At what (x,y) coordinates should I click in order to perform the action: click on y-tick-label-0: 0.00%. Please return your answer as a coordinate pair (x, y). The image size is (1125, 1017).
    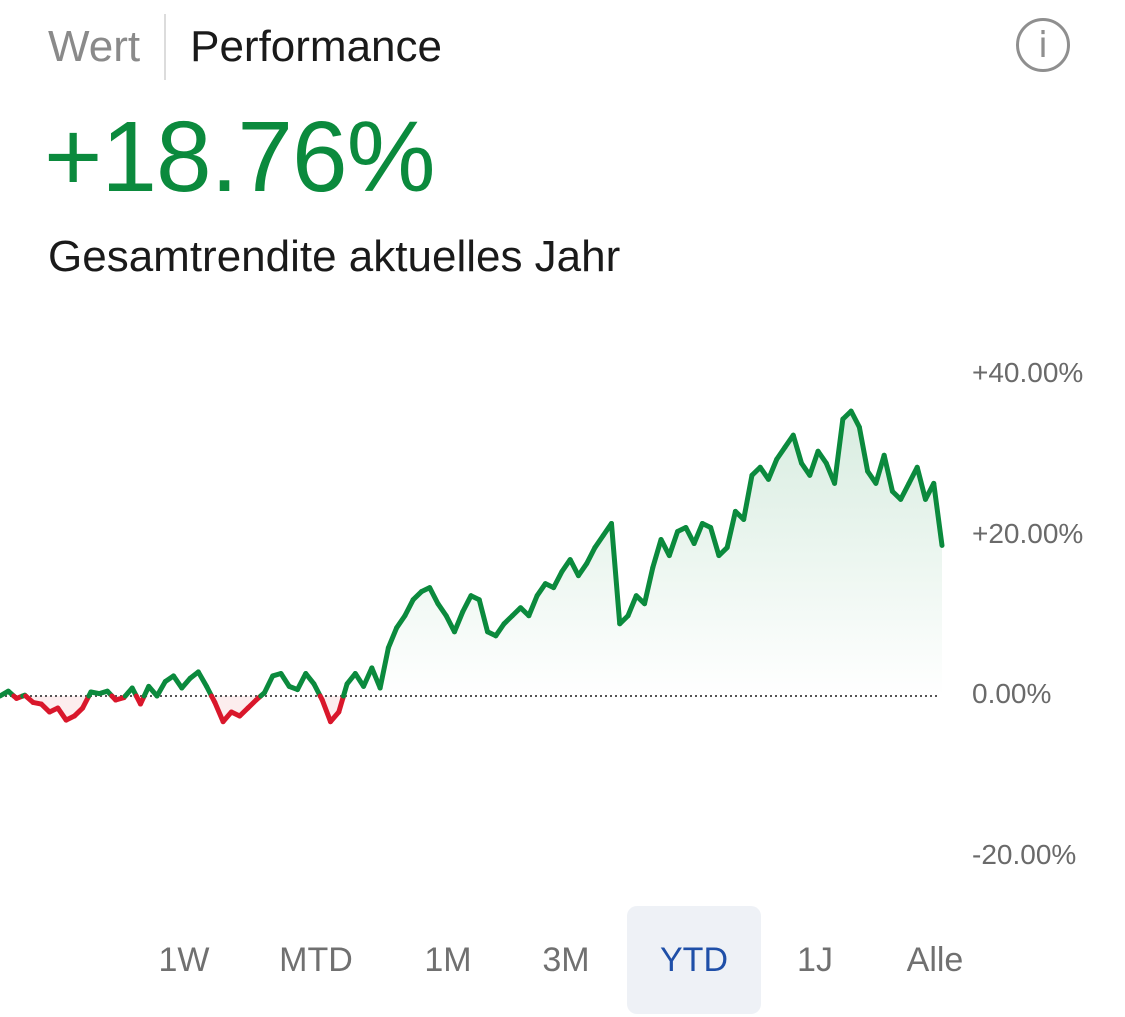
    Looking at the image, I should click on (1012, 693).